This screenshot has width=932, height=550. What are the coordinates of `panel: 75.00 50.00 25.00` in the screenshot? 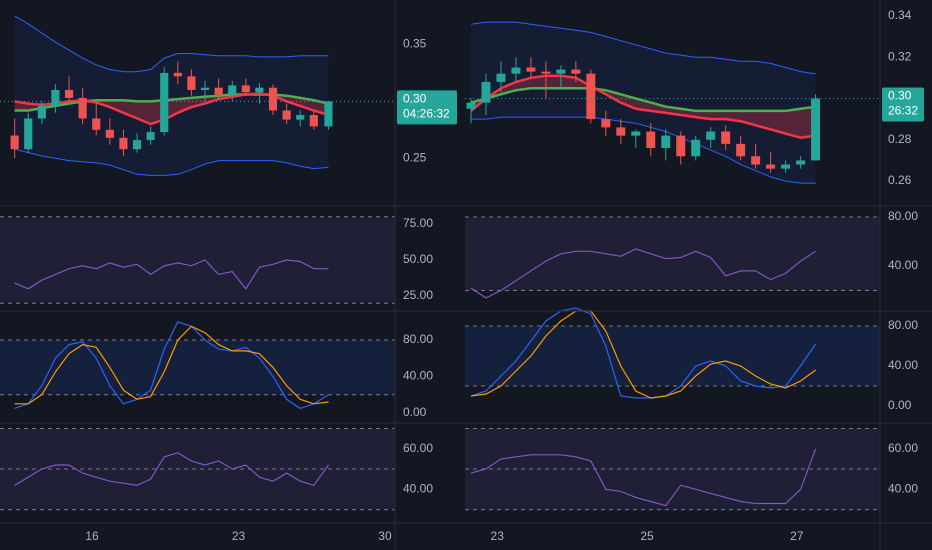 It's located at (216, 260).